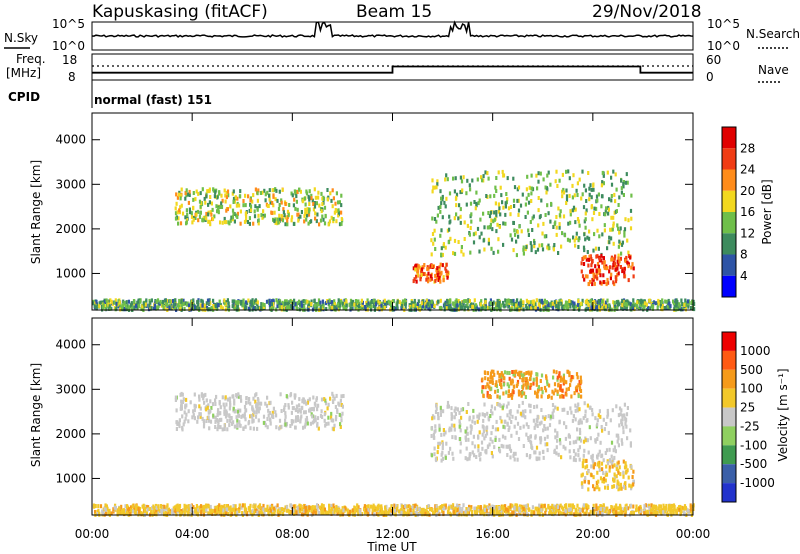 This screenshot has width=800, height=554. Describe the element at coordinates (713, 60) in the screenshot. I see `nave-tick-top: 60` at that location.